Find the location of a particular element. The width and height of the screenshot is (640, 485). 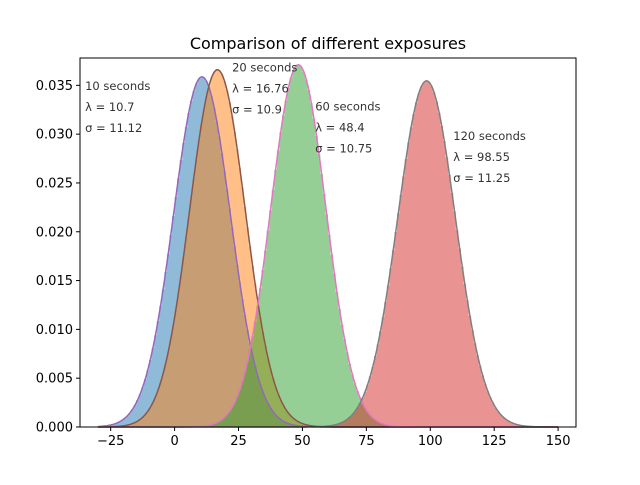

annotation-line: σ = 11.12 is located at coordinates (113, 128).